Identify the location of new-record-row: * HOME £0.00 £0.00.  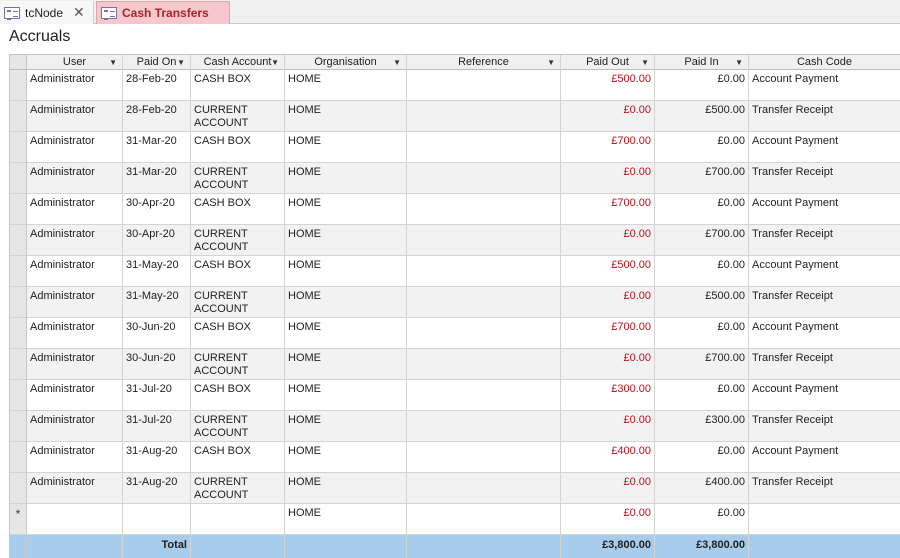
(455, 519).